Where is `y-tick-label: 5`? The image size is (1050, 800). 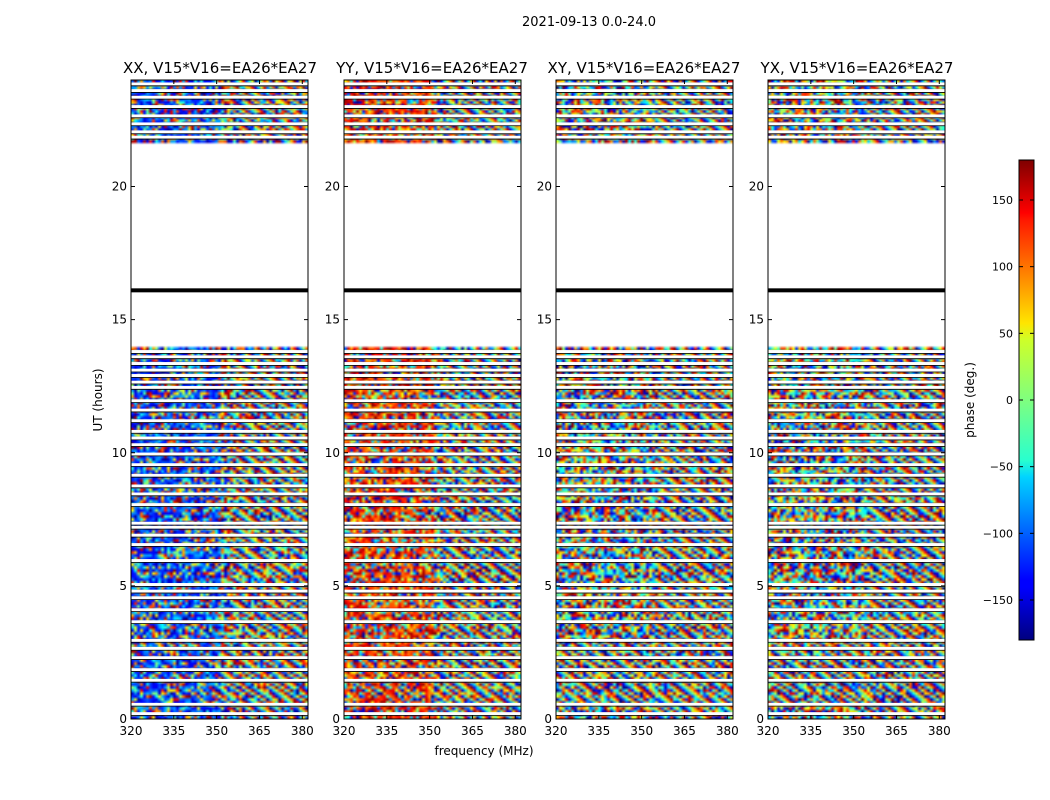
y-tick-label: 5 is located at coordinates (760, 586).